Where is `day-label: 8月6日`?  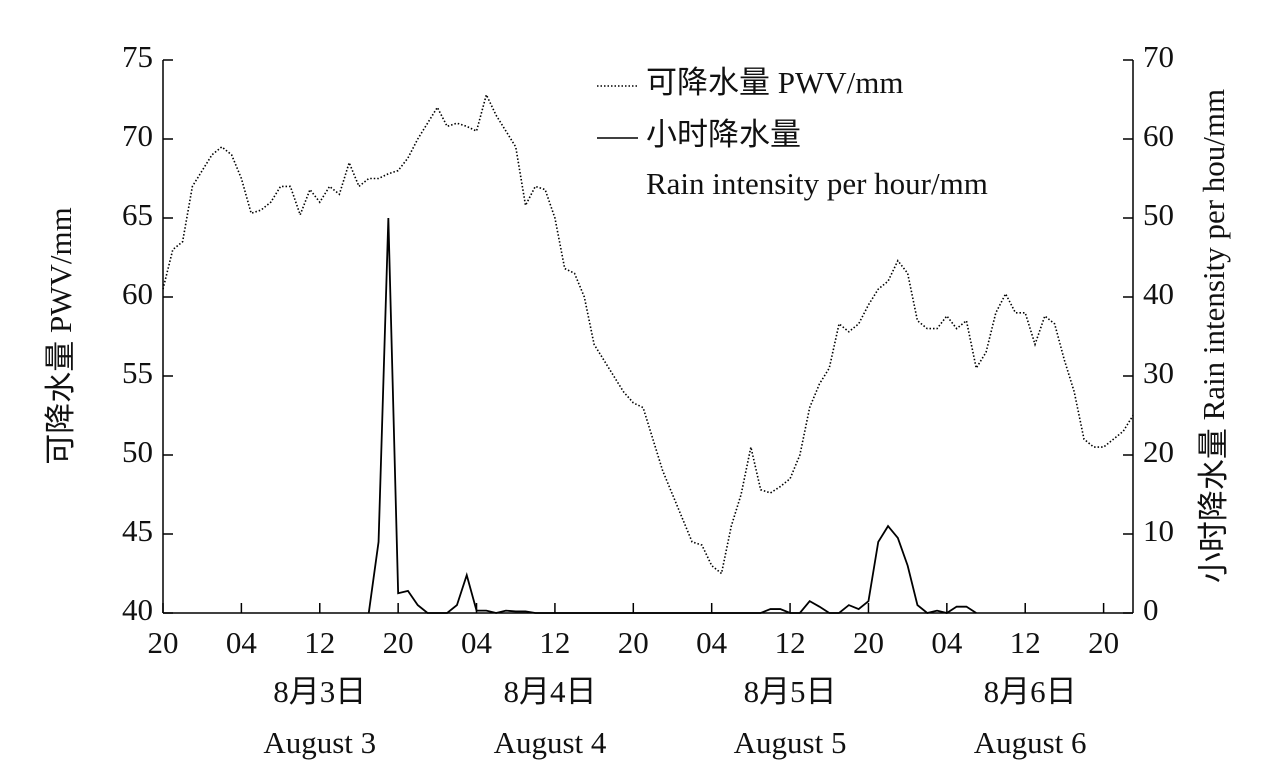 day-label: 8月6日 is located at coordinates (1030, 691).